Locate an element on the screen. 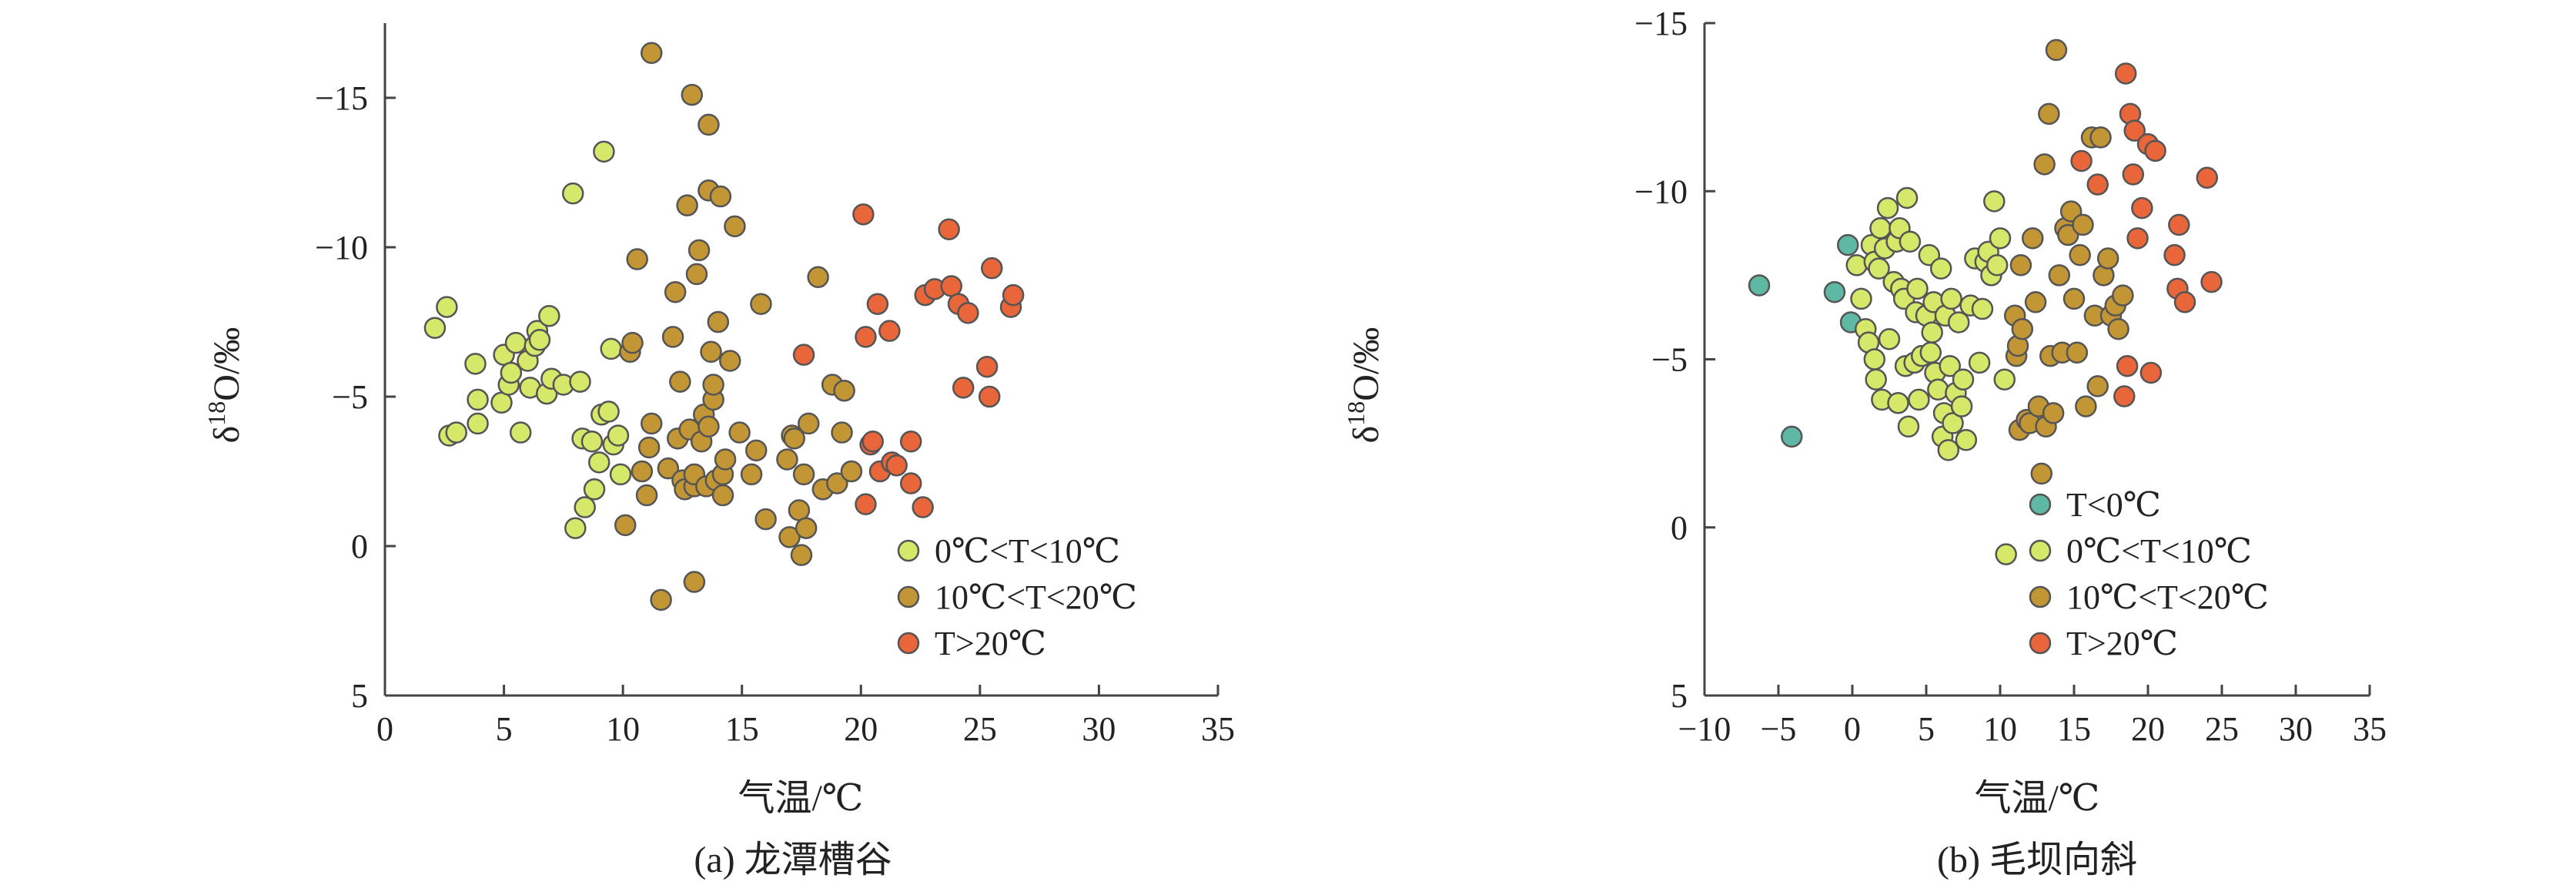  x-axis-title: 气温/℃ is located at coordinates (801, 799).